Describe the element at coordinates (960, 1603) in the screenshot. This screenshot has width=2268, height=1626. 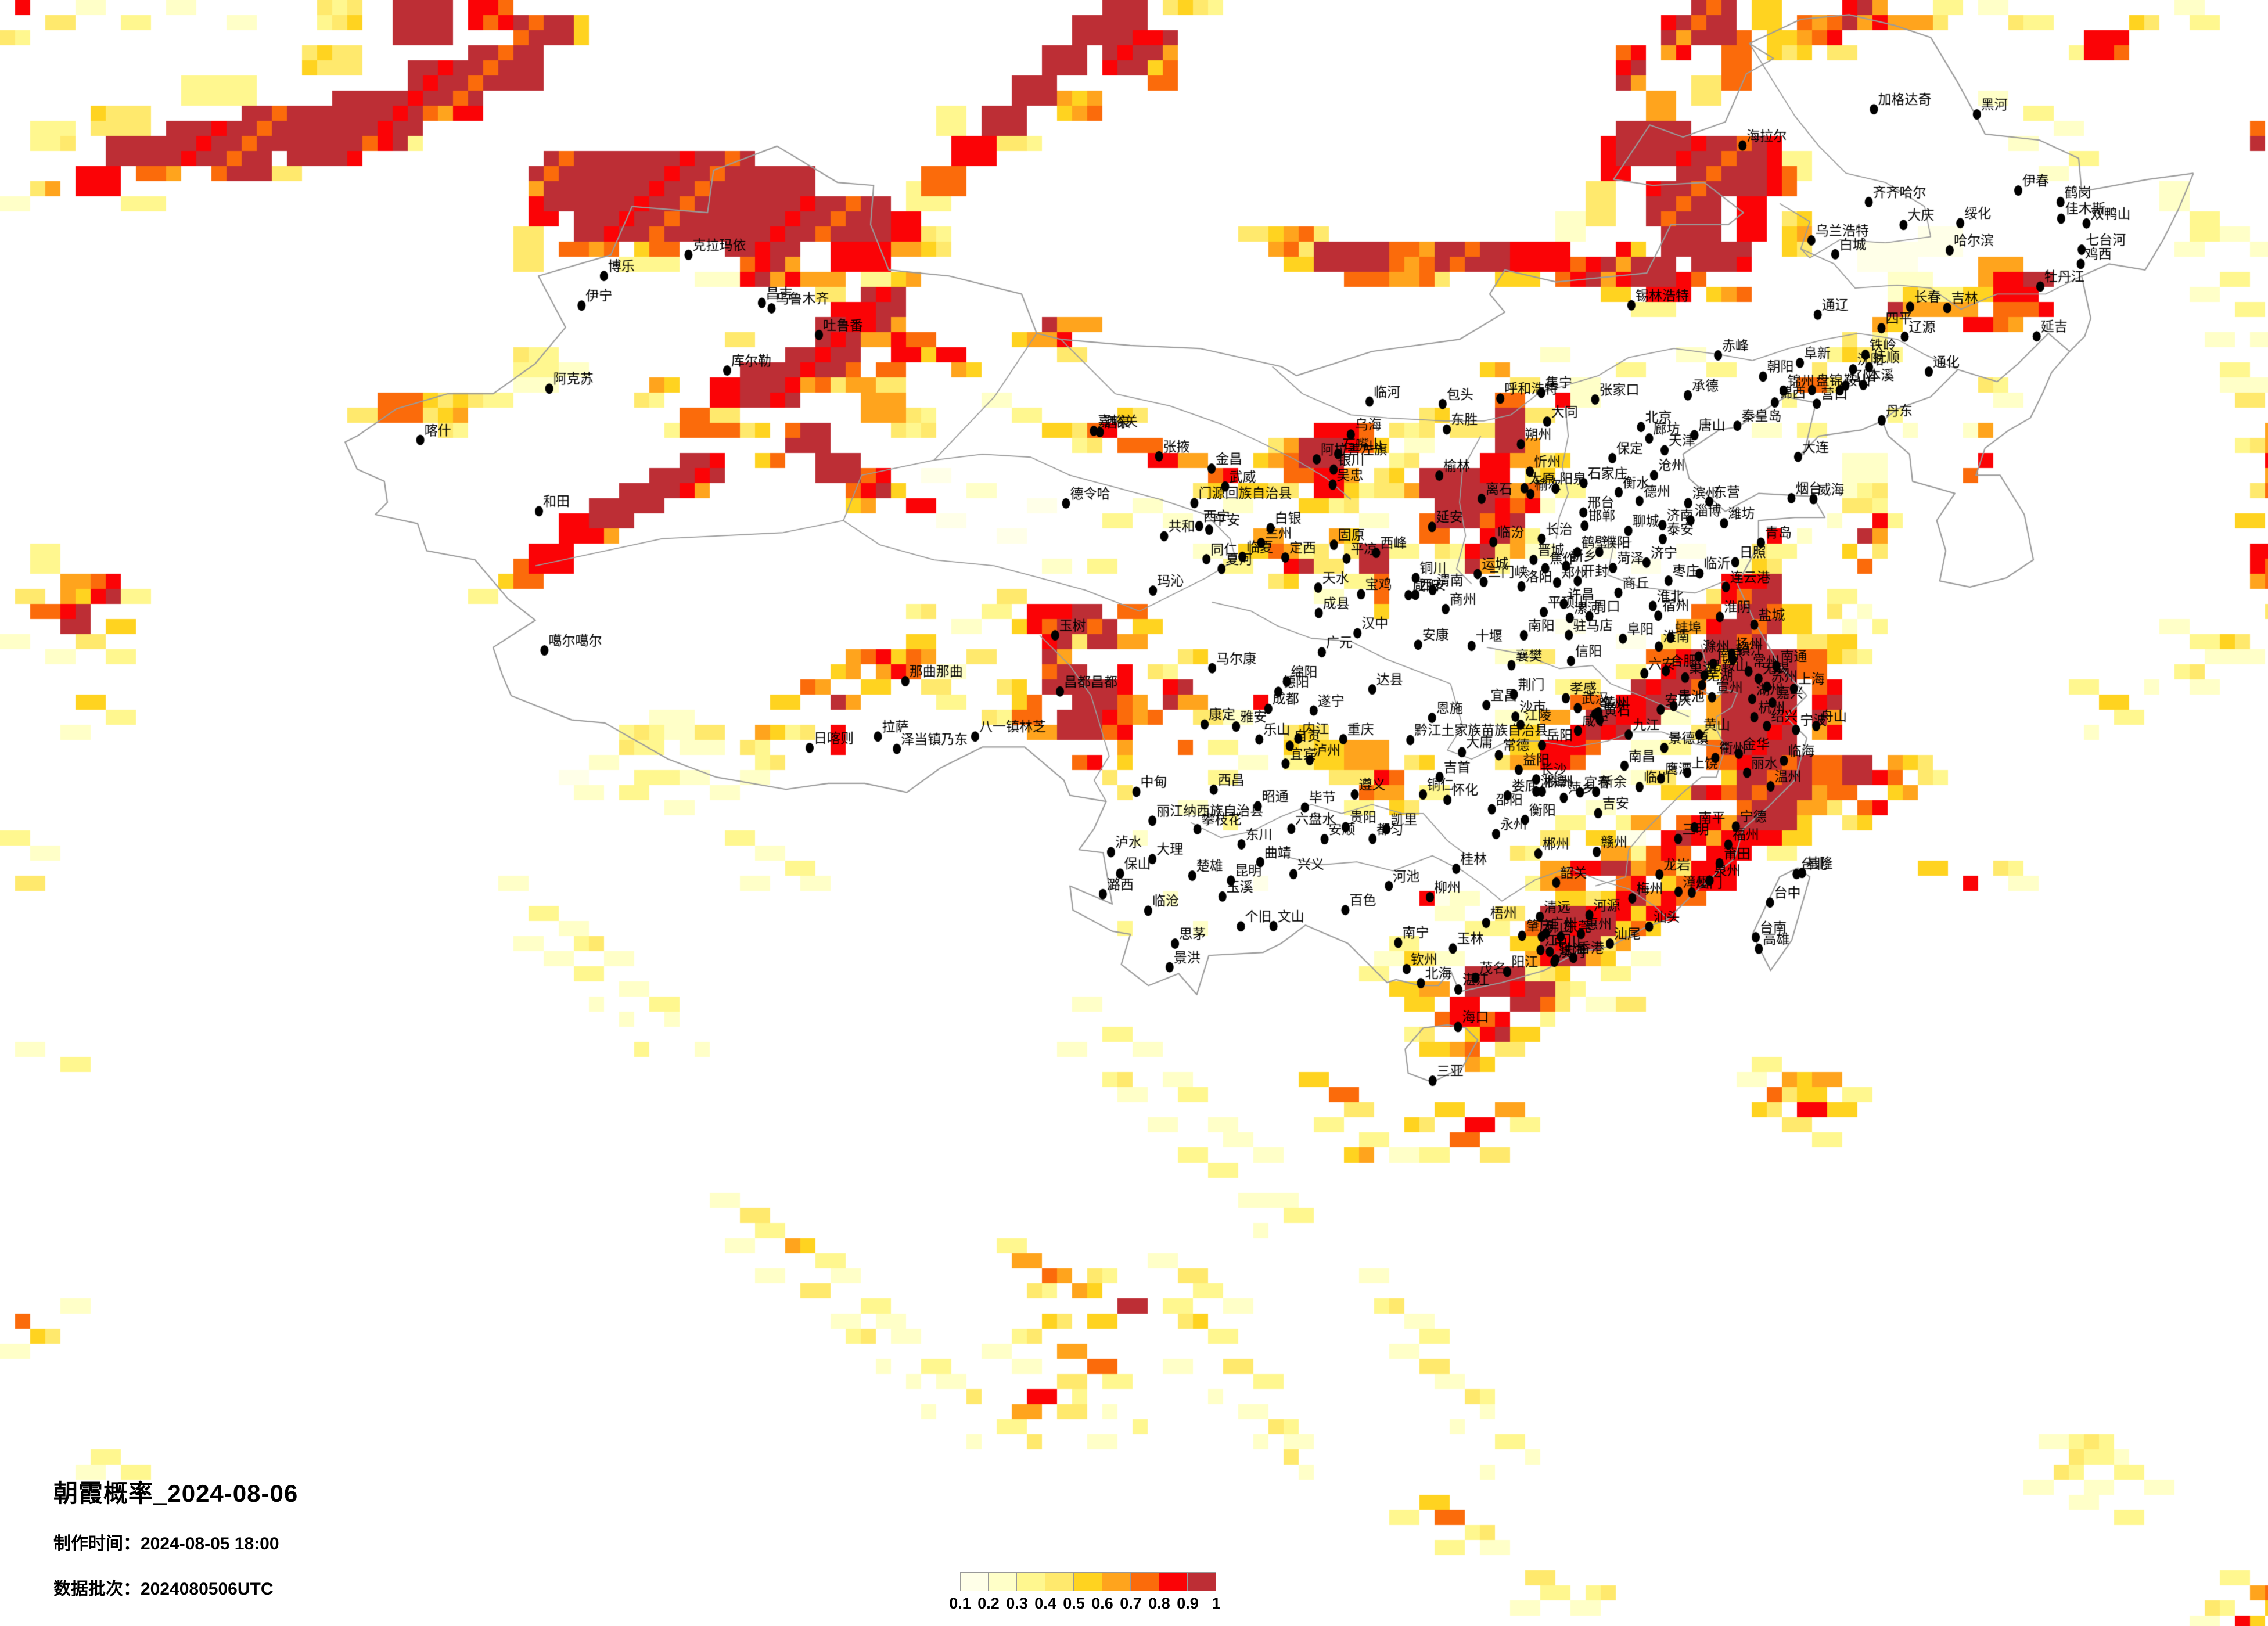
I see `legend-tick-label: 0.1` at that location.